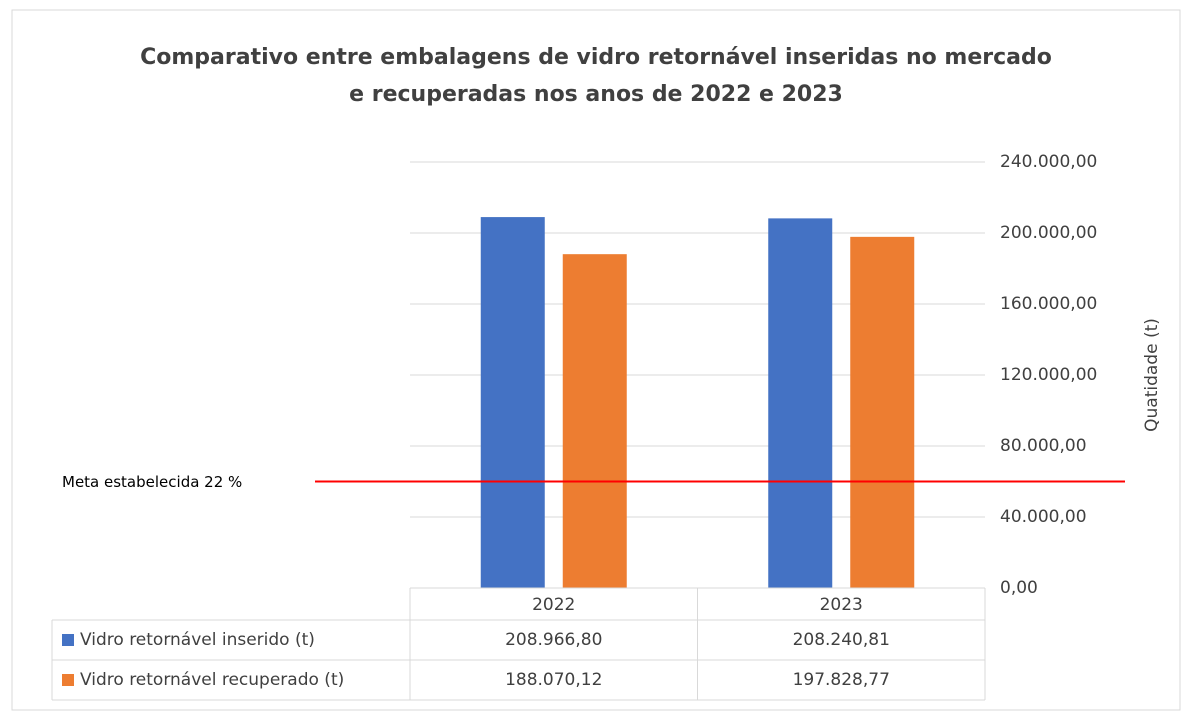 The width and height of the screenshot is (1192, 713). I want to click on y-tick-label: 200.000,00, so click(1048, 233).